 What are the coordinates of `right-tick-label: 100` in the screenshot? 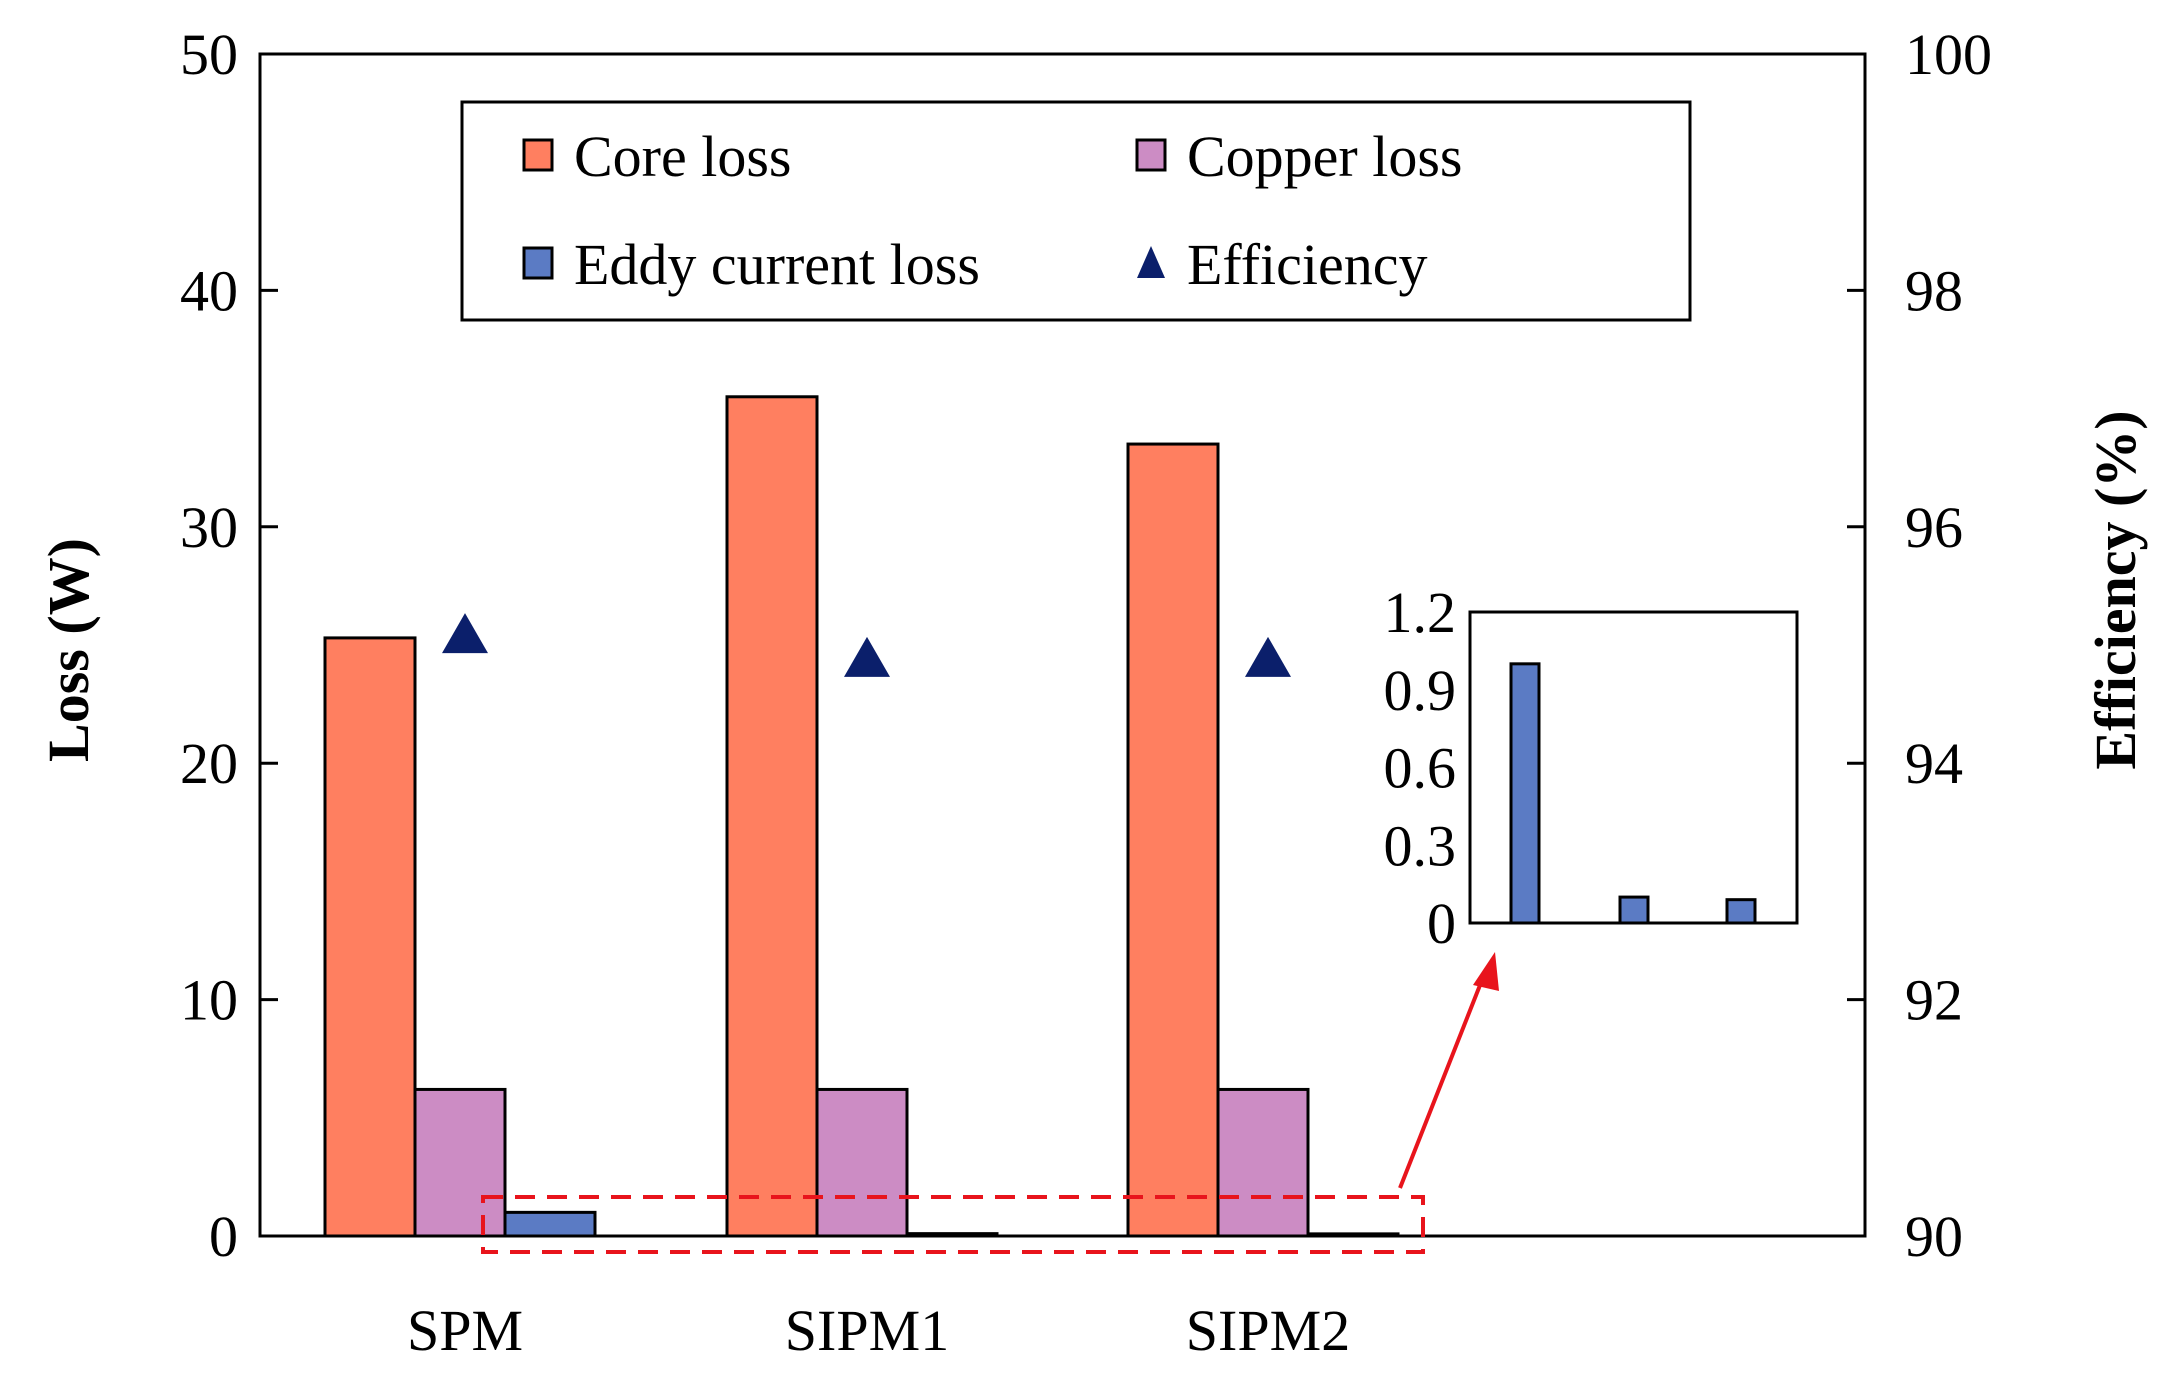 It's located at (1948, 54).